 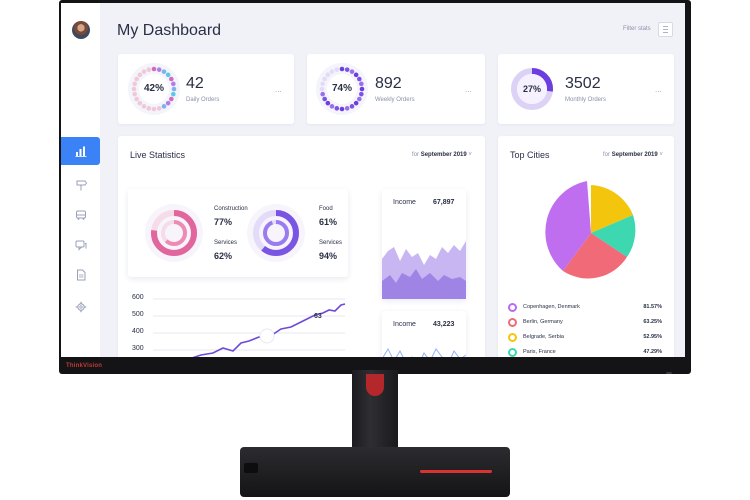 What do you see at coordinates (665, 29) in the screenshot?
I see `filter-icon` at bounding box center [665, 29].